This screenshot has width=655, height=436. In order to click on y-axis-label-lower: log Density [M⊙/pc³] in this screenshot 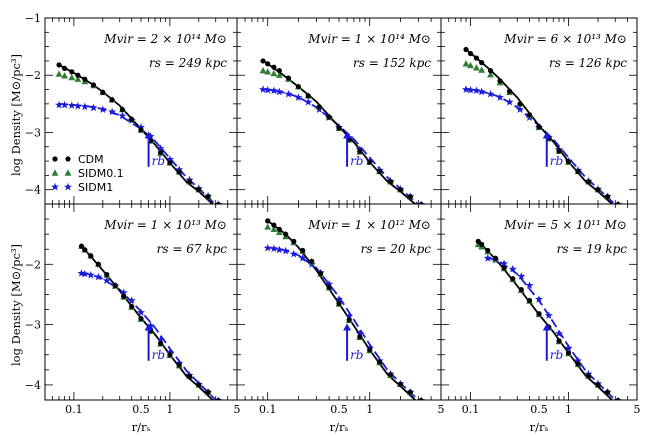, I will do `click(16, 305)`.